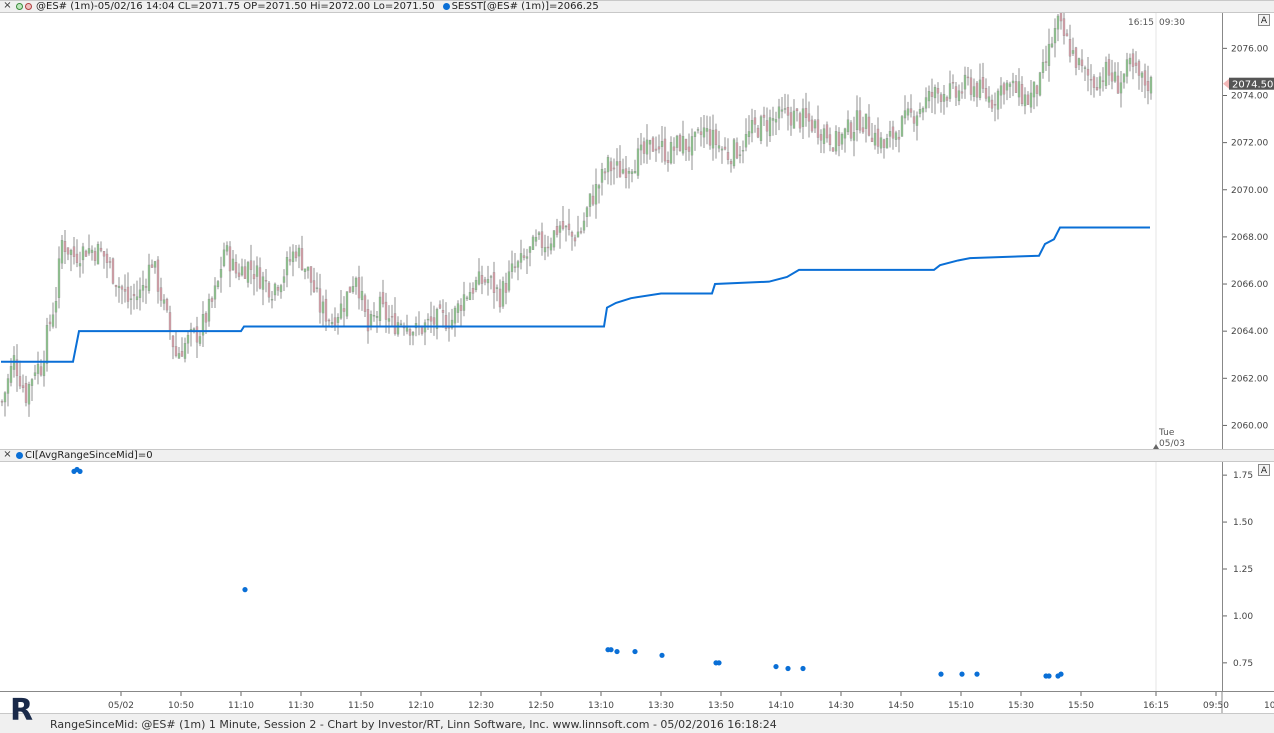 The image size is (1274, 733). Describe the element at coordinates (1264, 470) in the screenshot. I see `autoscale-button-sub: A` at that location.